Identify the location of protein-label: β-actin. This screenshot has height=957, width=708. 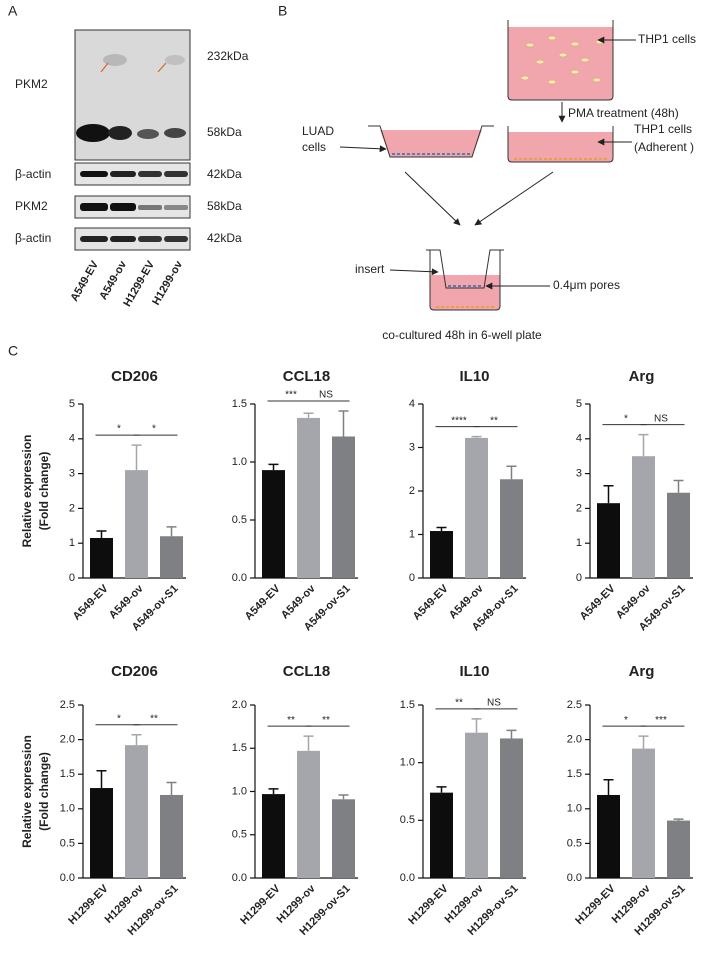
(33, 174).